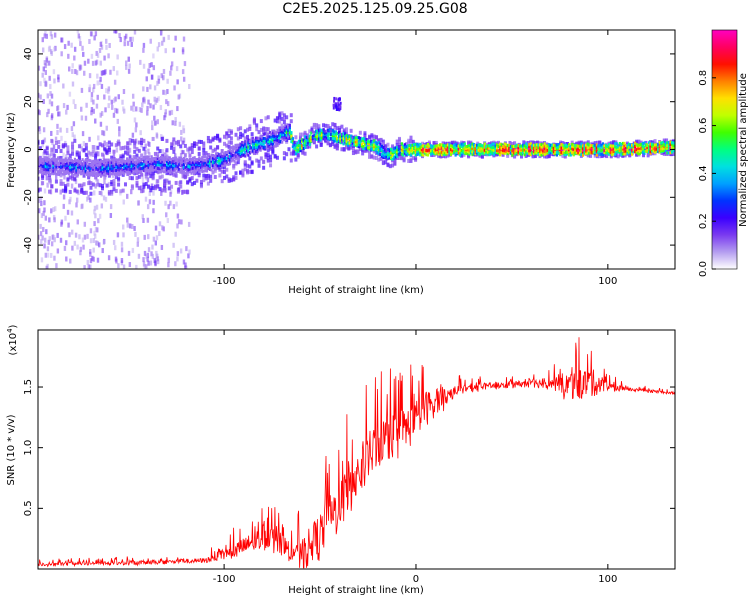 This screenshot has width=750, height=600. What do you see at coordinates (607, 281) in the screenshot?
I see `spectrogram-x-tick-label: 100` at bounding box center [607, 281].